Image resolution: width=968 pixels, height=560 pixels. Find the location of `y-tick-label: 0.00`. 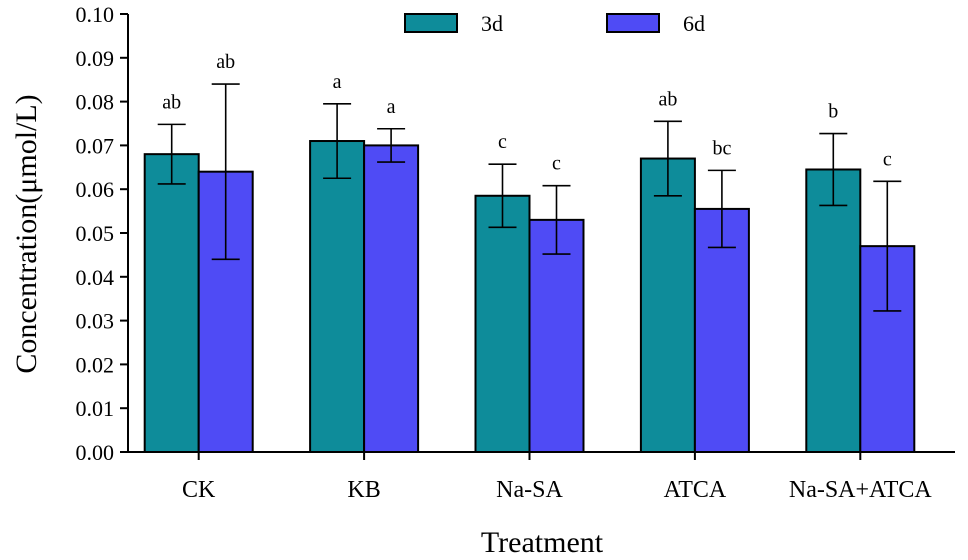

y-tick-label: 0.00 is located at coordinates (95, 452).